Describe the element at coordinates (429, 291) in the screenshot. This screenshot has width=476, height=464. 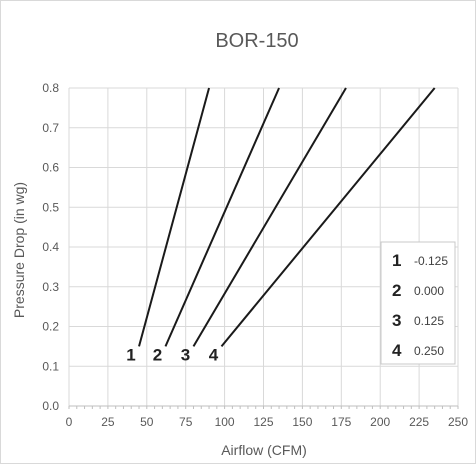
I see `legend-value-2: 0.000` at that location.